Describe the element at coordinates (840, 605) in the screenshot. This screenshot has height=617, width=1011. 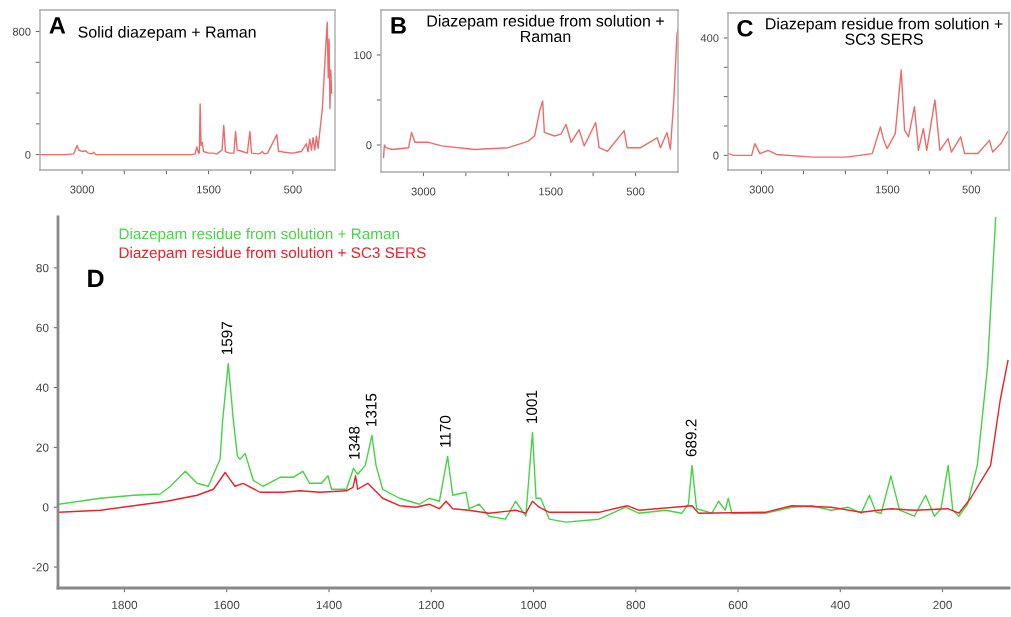
I see `x-tick-label: 400` at that location.